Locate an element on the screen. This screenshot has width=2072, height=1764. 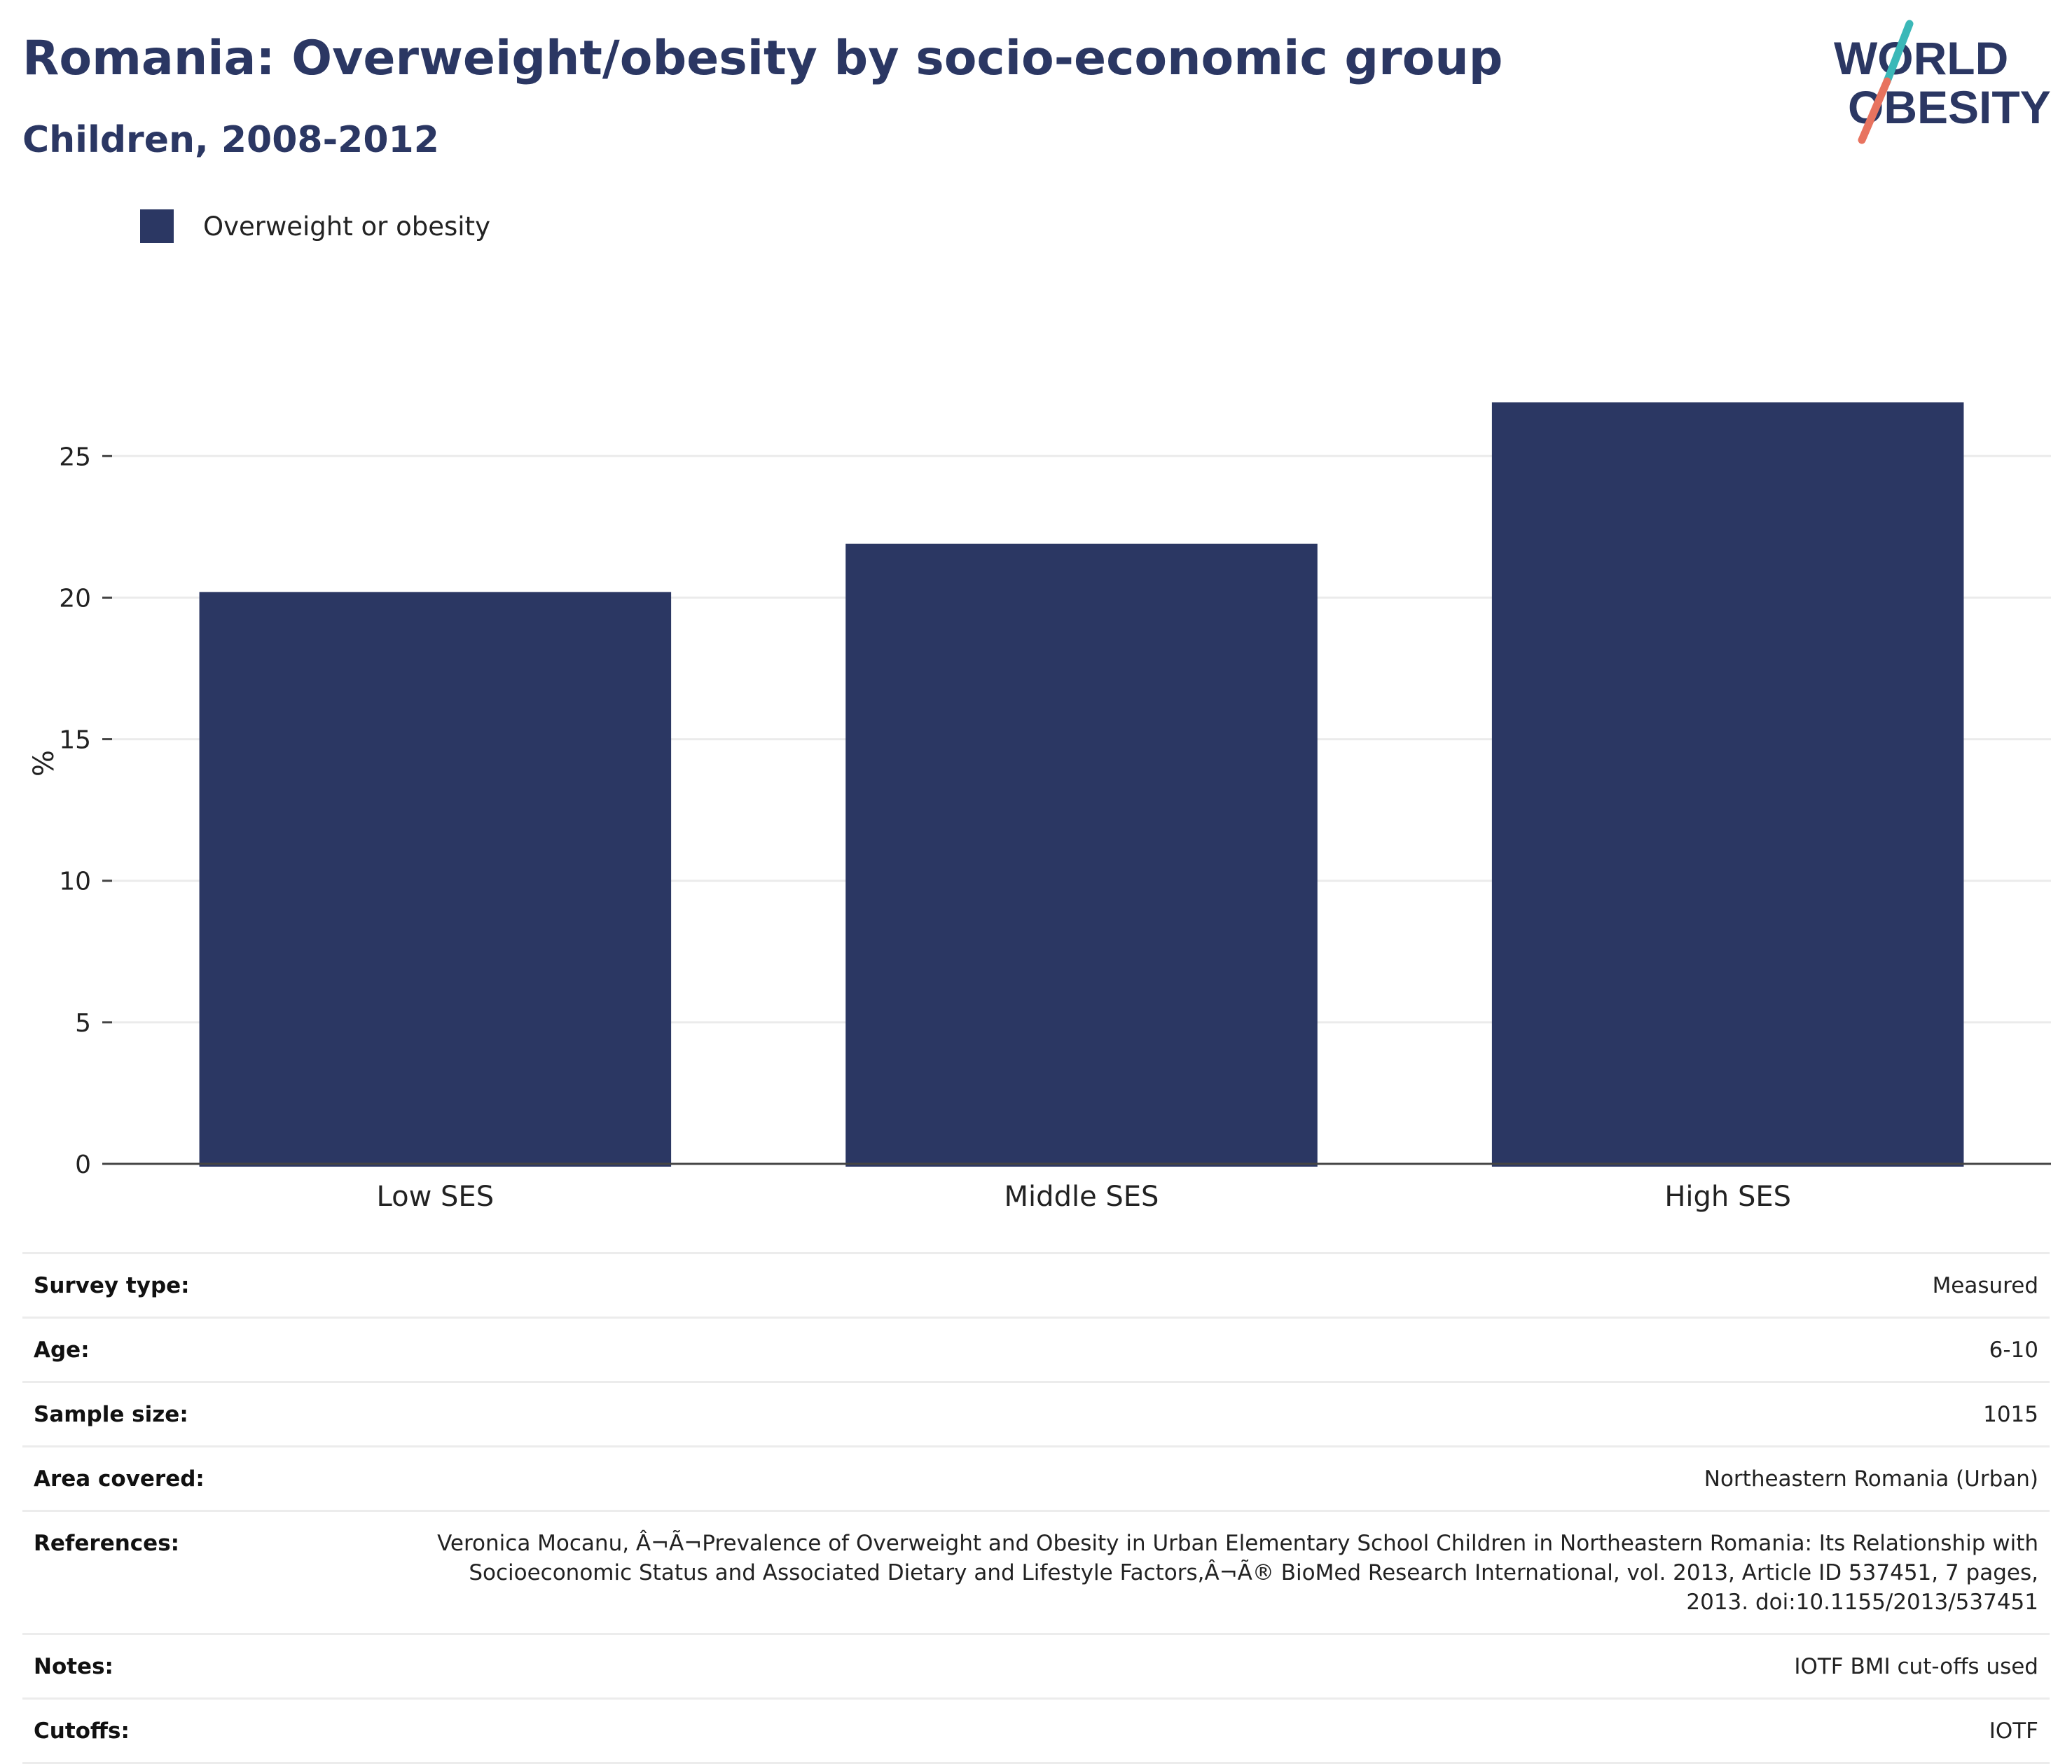
legend-label: Overweight or obesity is located at coordinates (347, 226).